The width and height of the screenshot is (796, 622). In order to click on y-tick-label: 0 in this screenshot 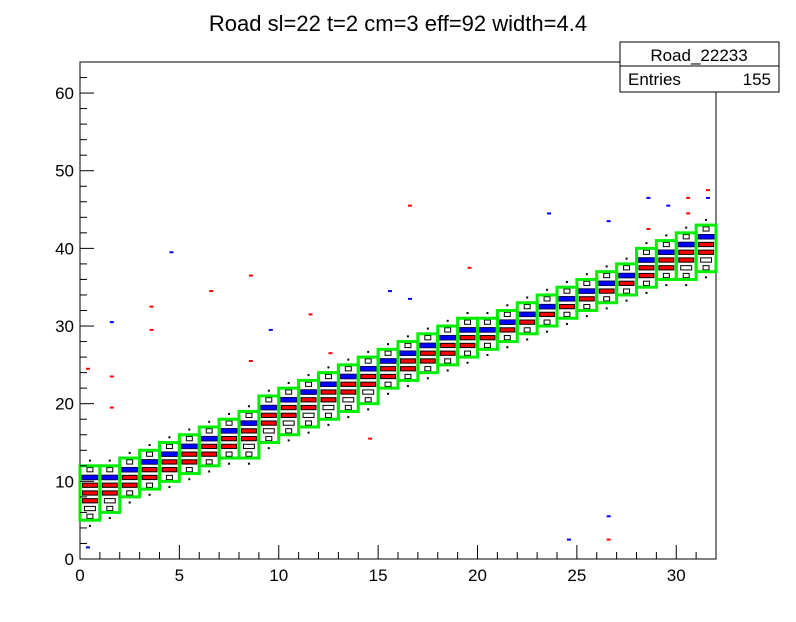, I will do `click(69, 559)`.